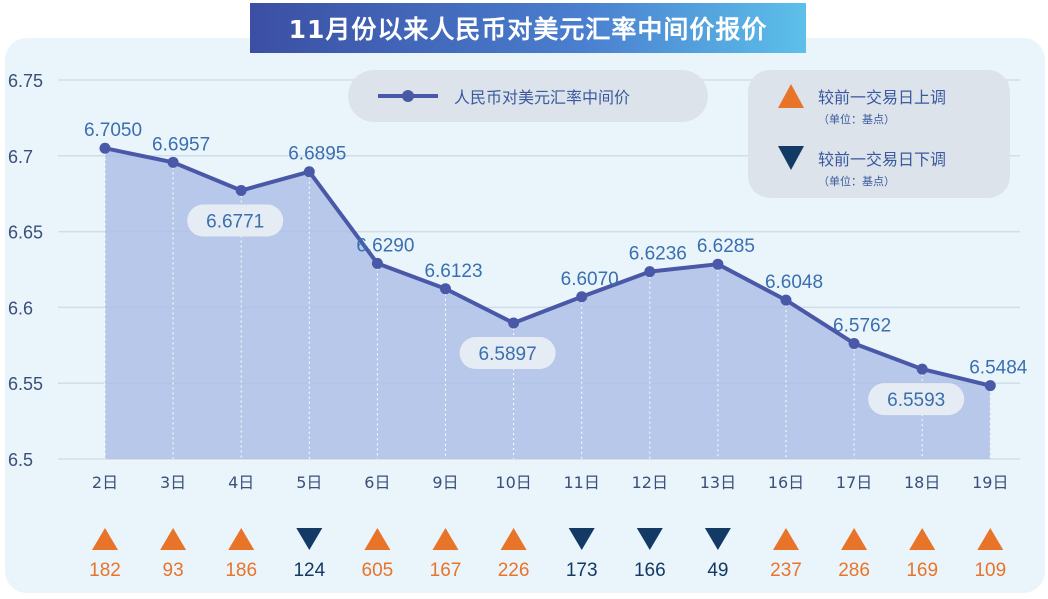 This screenshot has width=1048, height=599. Describe the element at coordinates (514, 570) in the screenshot. I see `change-value: 226` at that location.